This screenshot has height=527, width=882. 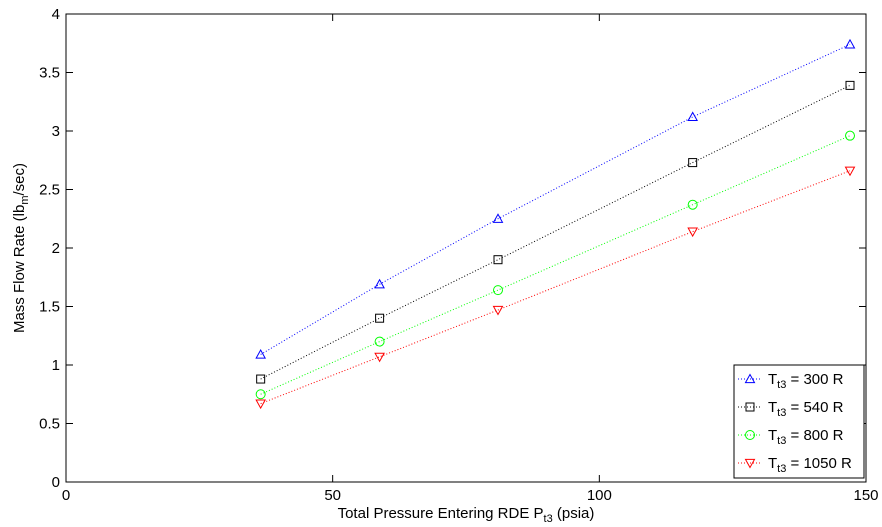 I want to click on x-axis-title: Total Pressure Entering RDE Pt3 (psia), so click(x=466, y=515).